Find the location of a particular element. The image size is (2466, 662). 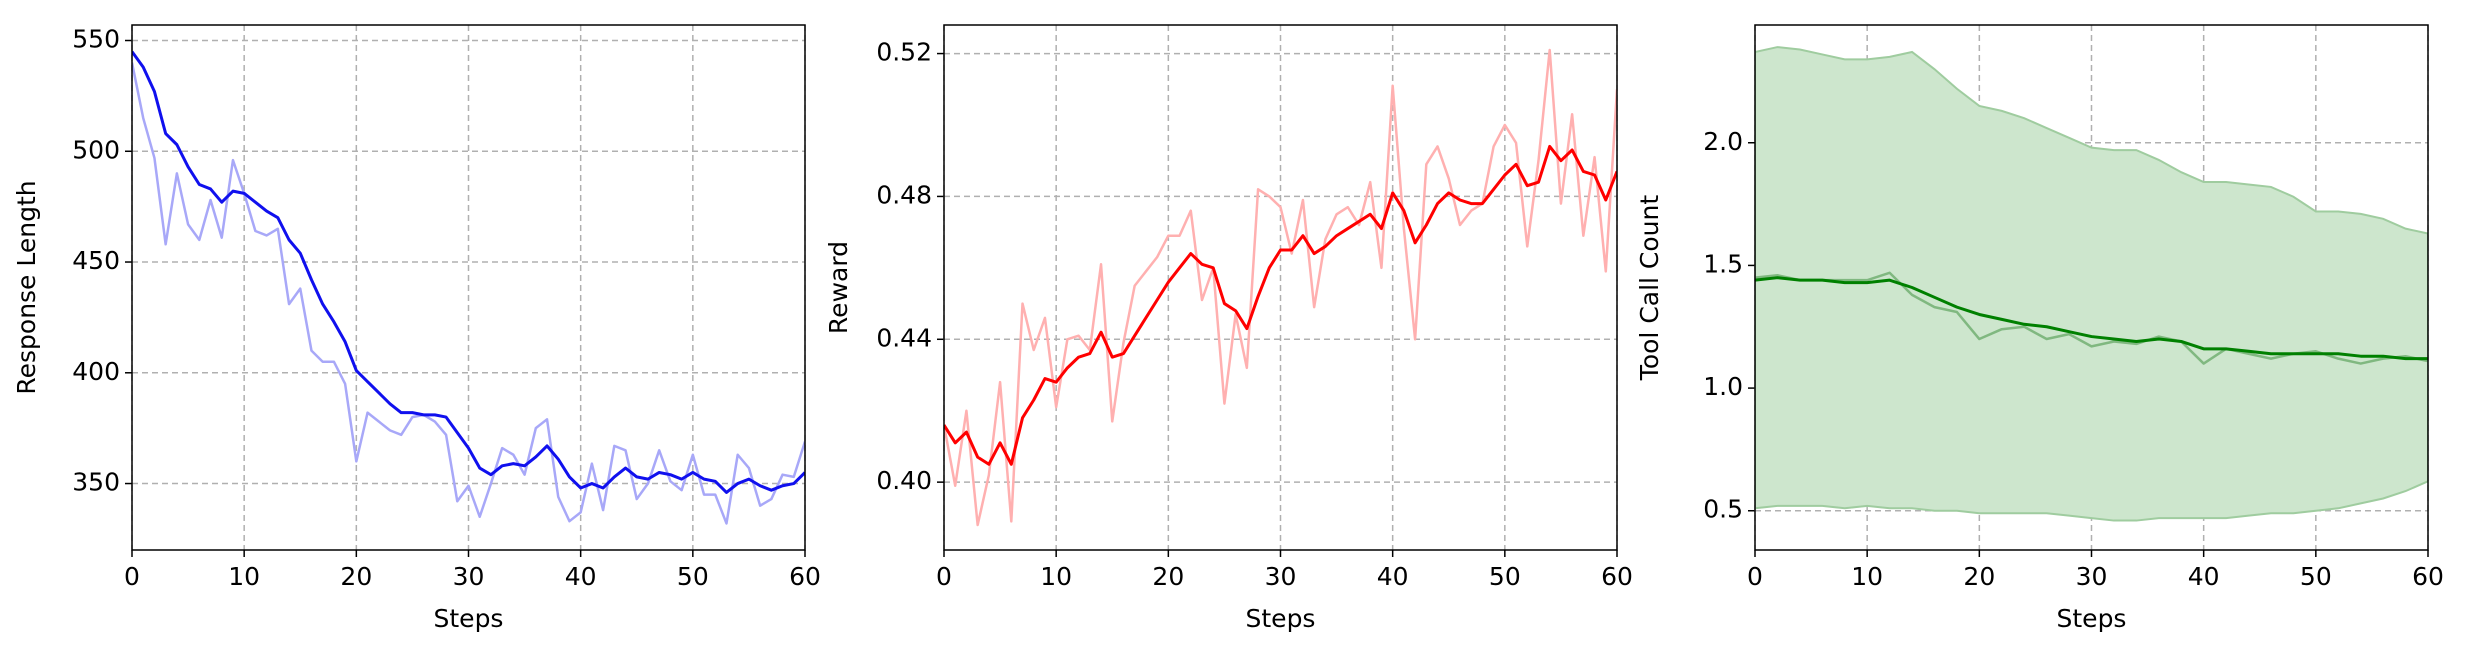

y-axis-label: Response Length is located at coordinates (26, 287).